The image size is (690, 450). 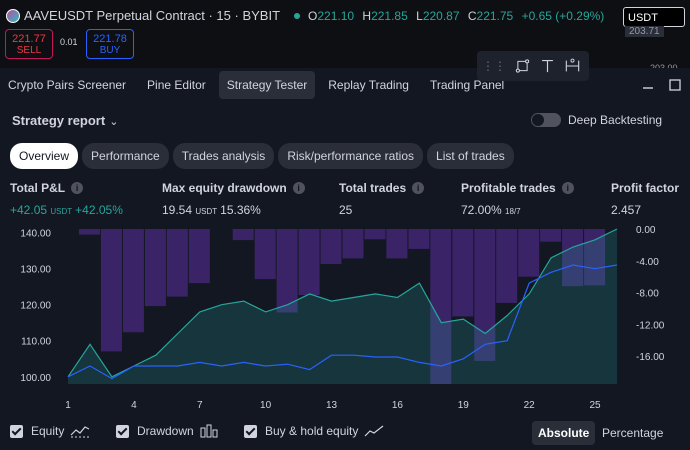 I want to click on tab-strategy-tester: Strategy Tester, so click(x=267, y=85).